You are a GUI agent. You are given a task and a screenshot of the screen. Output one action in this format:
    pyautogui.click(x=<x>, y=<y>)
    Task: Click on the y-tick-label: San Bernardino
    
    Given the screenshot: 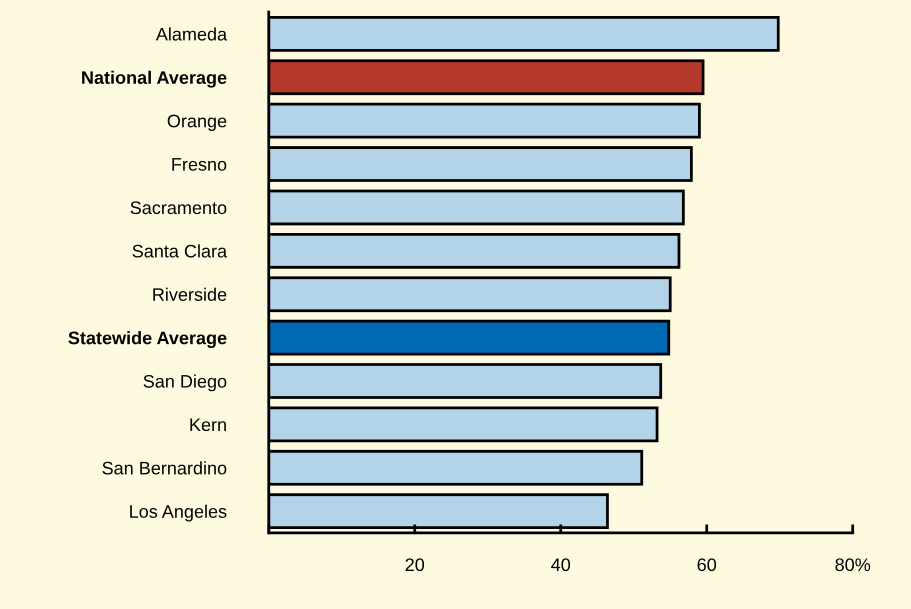 What is the action you would take?
    pyautogui.click(x=164, y=468)
    